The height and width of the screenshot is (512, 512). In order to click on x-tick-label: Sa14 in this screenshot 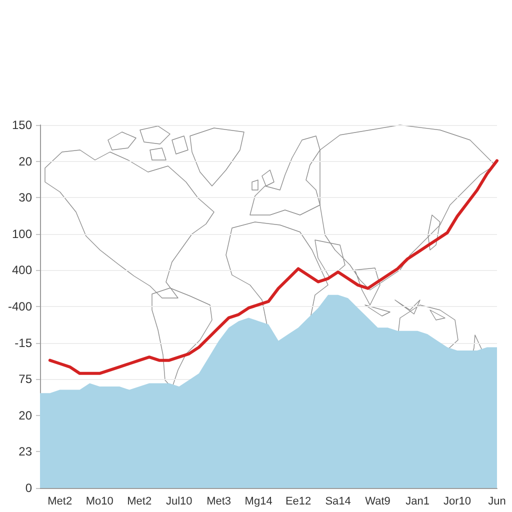, I will do `click(338, 502)`.